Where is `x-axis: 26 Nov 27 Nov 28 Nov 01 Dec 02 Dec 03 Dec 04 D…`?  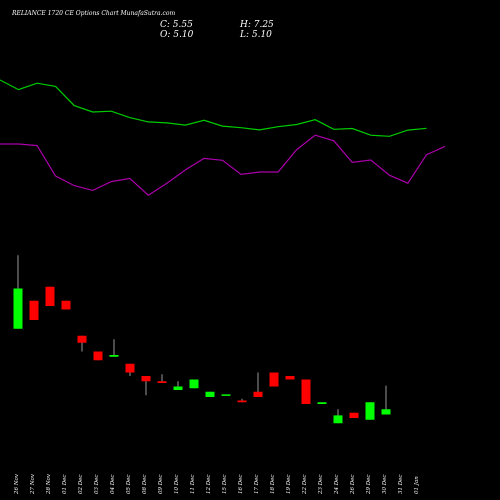 x-axis: 26 Nov 27 Nov 28 Nov 01 Dec 02 Dec 03 Dec 04 D… is located at coordinates (217, 484).